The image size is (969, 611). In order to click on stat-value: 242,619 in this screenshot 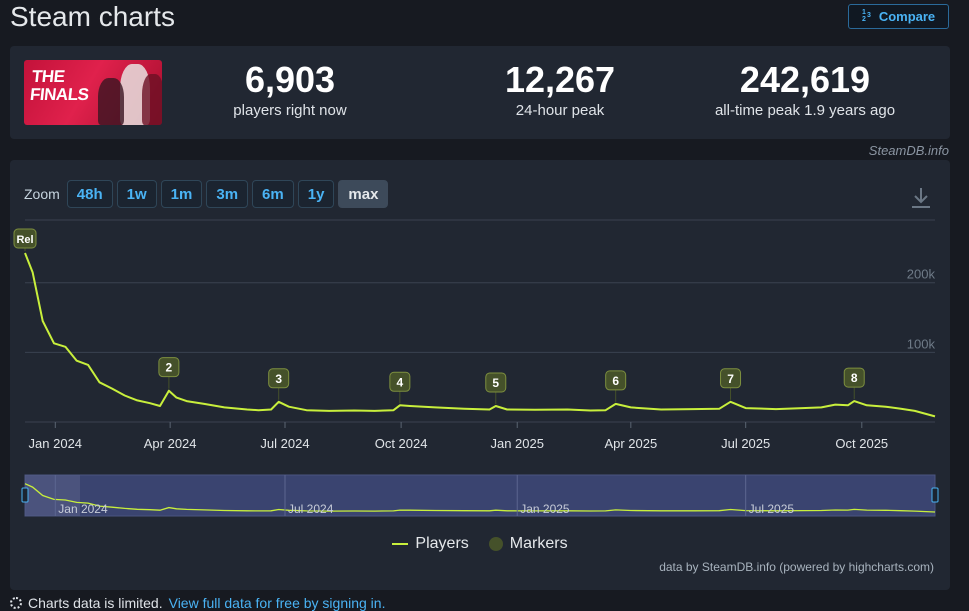, I will do `click(805, 79)`.